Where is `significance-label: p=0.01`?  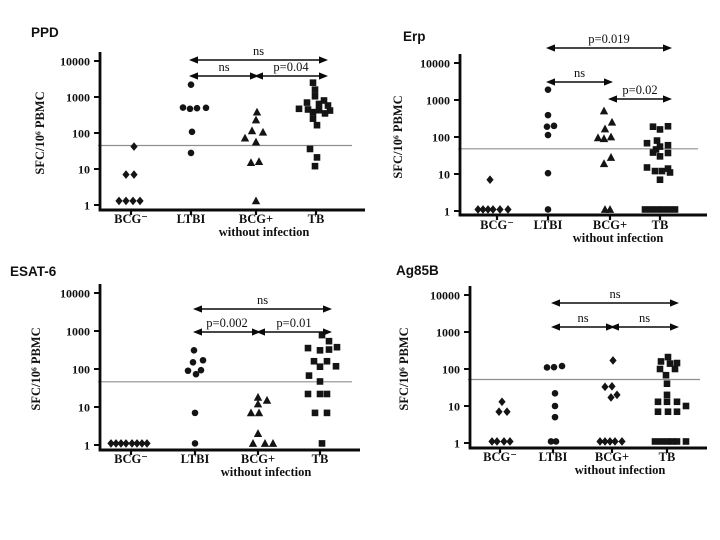 significance-label: p=0.01 is located at coordinates (293, 323).